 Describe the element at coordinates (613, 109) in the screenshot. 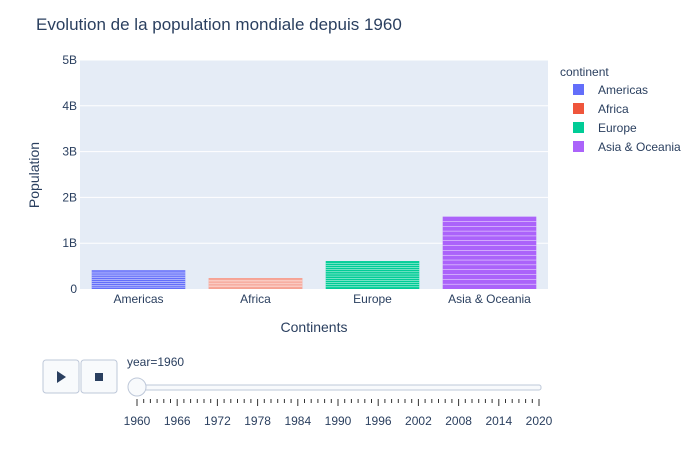

I see `legend-label: Africa` at that location.